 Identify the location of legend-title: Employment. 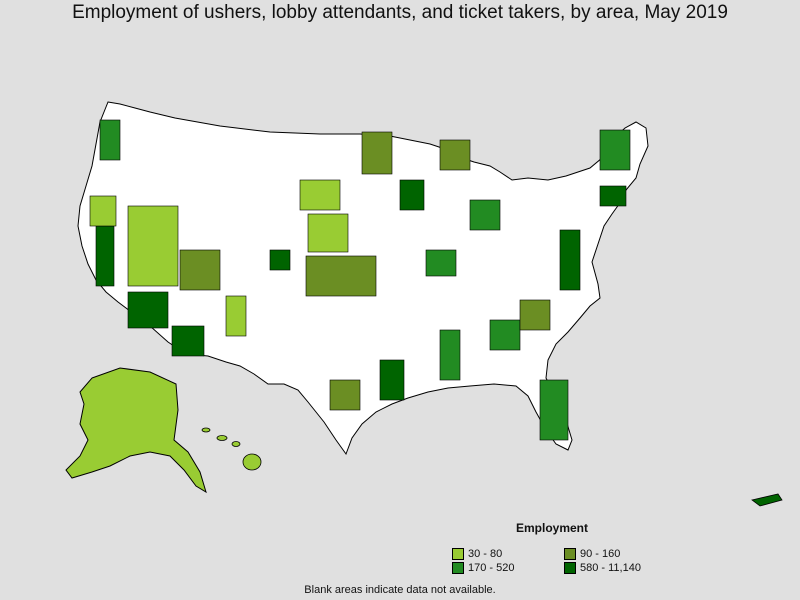
(552, 528).